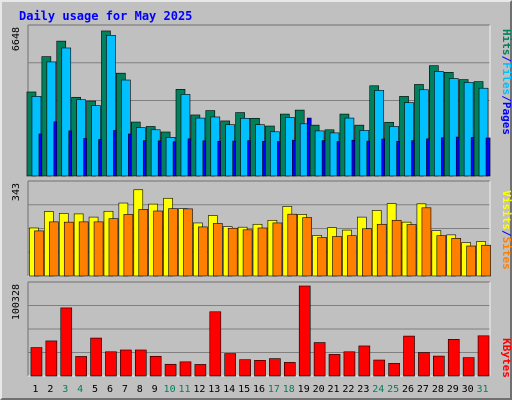  What do you see at coordinates (199, 389) in the screenshot?
I see `day-label-12: 12` at bounding box center [199, 389].